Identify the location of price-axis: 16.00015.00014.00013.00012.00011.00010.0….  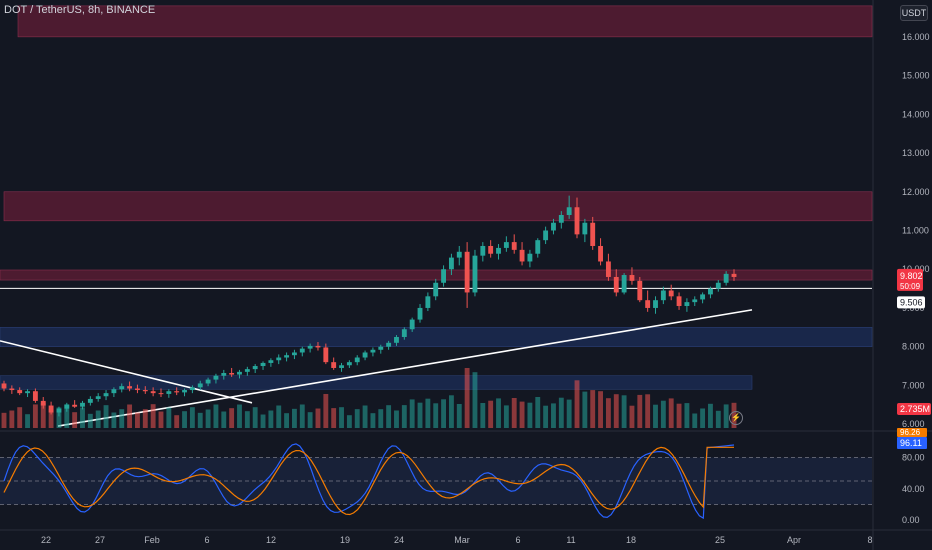
(901, 275).